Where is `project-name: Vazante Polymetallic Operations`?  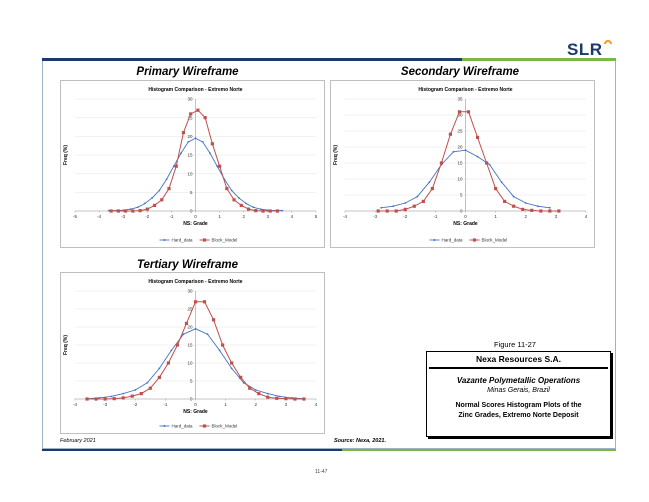 project-name: Vazante Polymetallic Operations is located at coordinates (518, 380).